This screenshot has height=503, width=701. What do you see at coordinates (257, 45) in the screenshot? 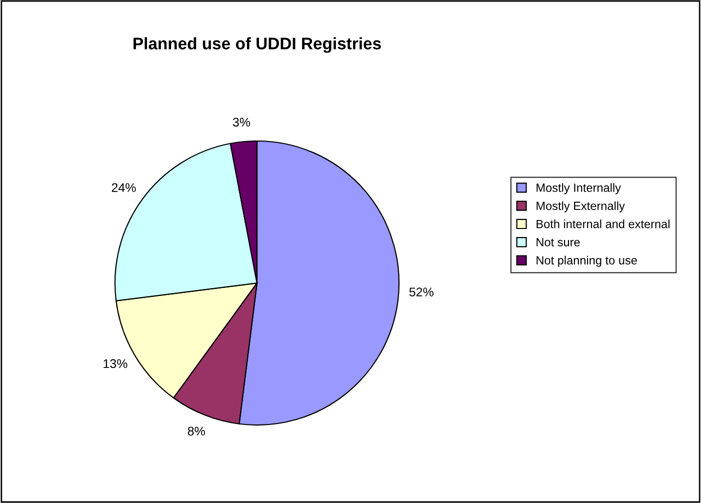
I see `chart-title: Planned use of UDDI Registries` at bounding box center [257, 45].